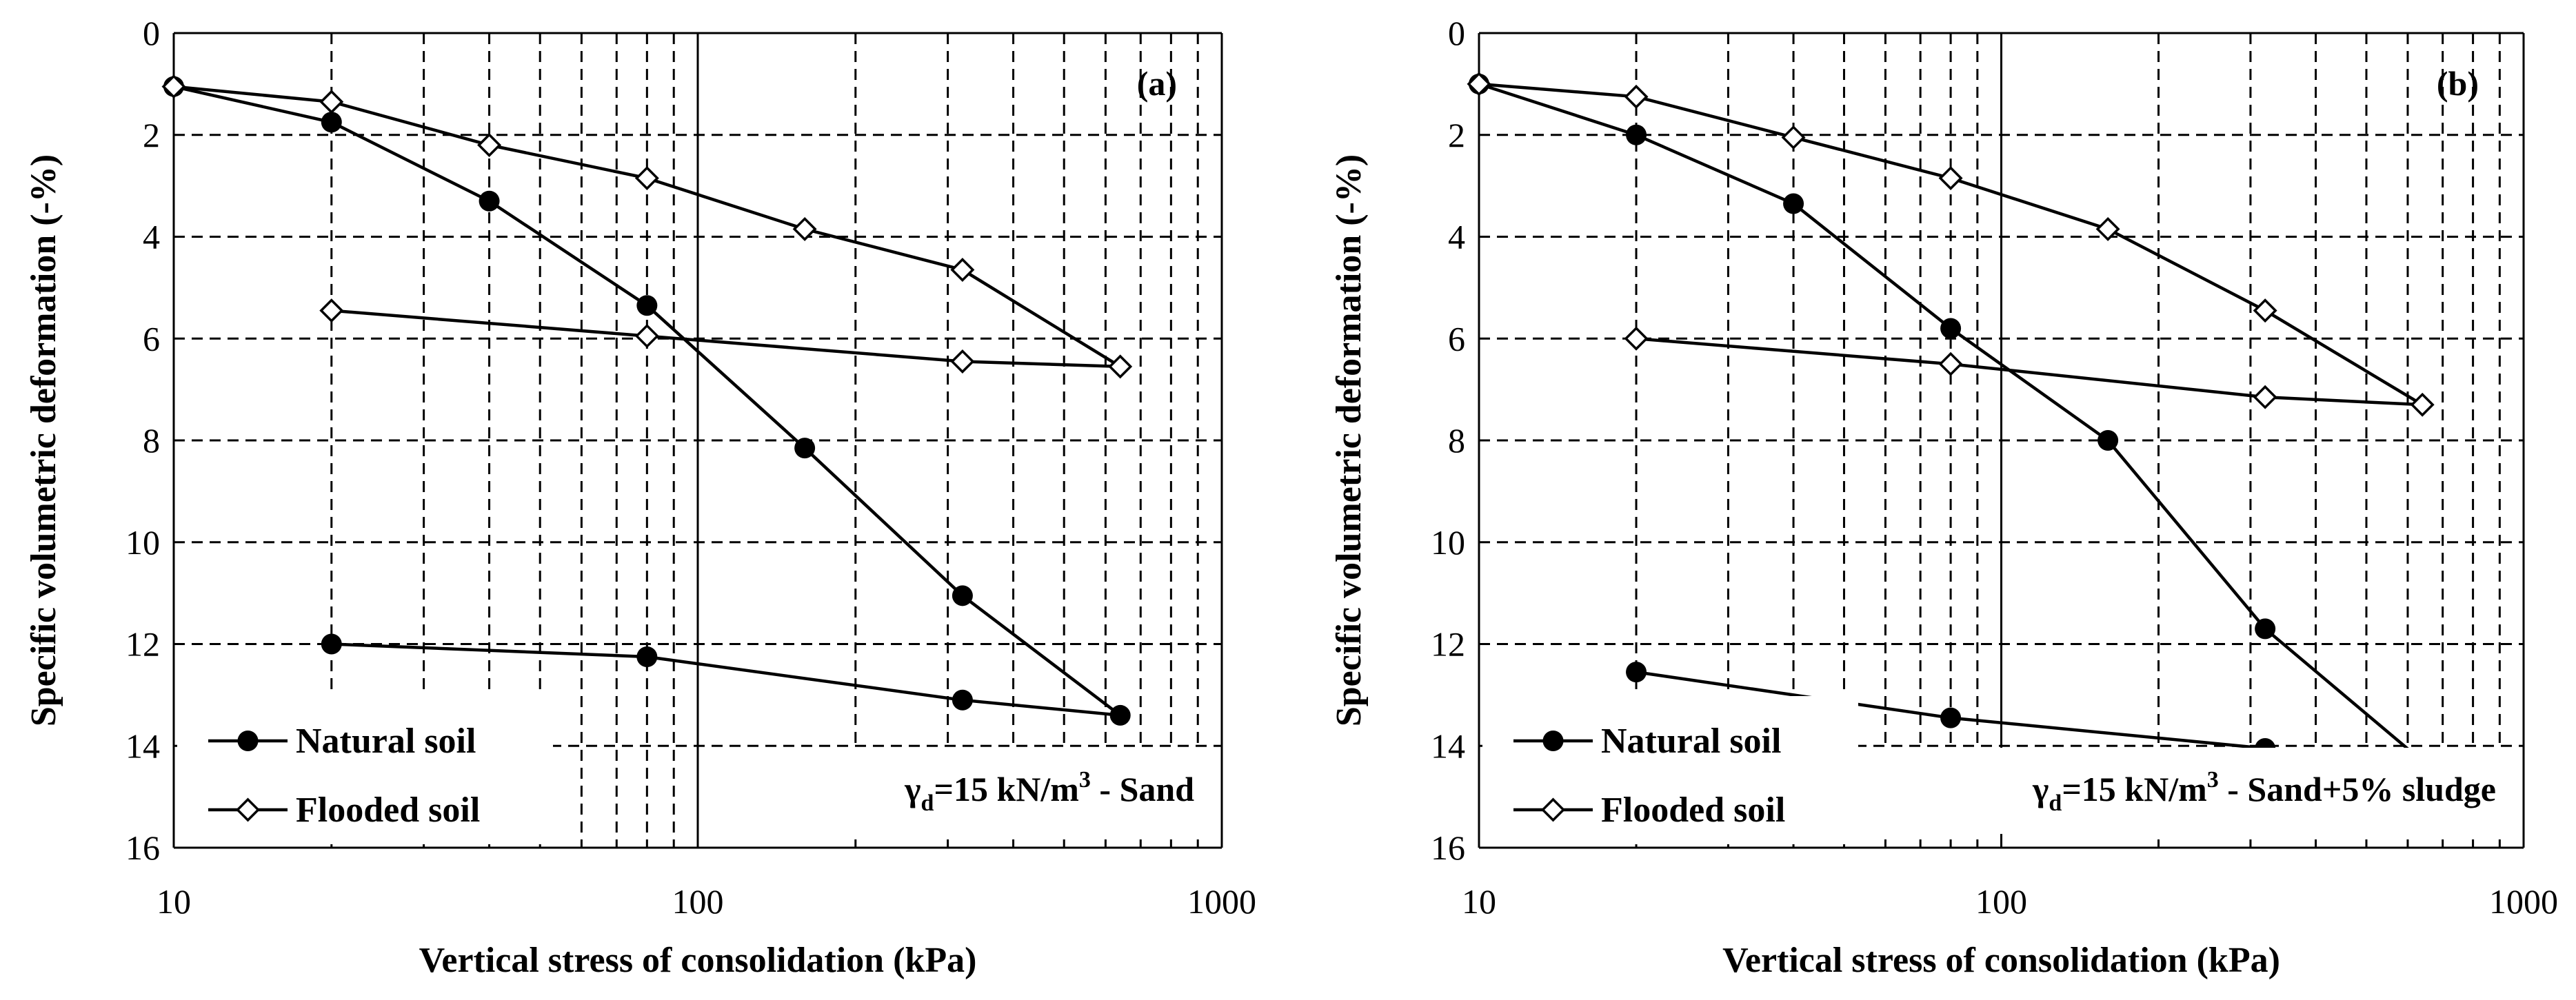 The image size is (2576, 1000). I want to click on annotation-text: γd=15 kN/m3 - Sand, so click(1049, 791).